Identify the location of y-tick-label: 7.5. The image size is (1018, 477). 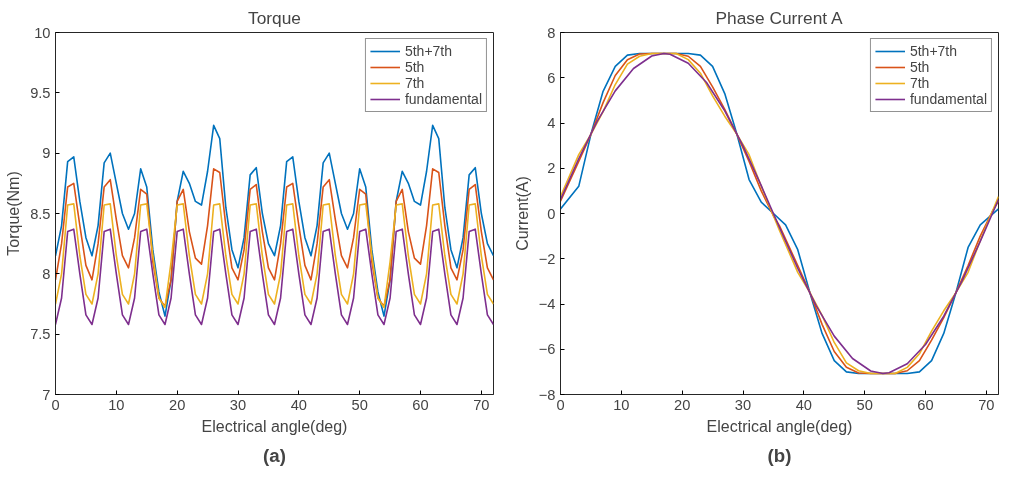
(40, 334).